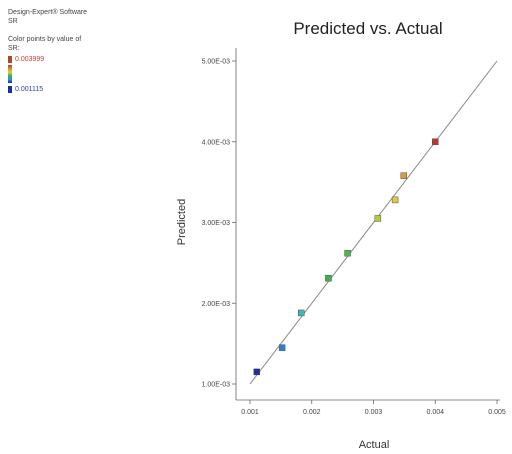 The height and width of the screenshot is (454, 512). Describe the element at coordinates (497, 412) in the screenshot. I see `x-tick-label: 0.005` at that location.